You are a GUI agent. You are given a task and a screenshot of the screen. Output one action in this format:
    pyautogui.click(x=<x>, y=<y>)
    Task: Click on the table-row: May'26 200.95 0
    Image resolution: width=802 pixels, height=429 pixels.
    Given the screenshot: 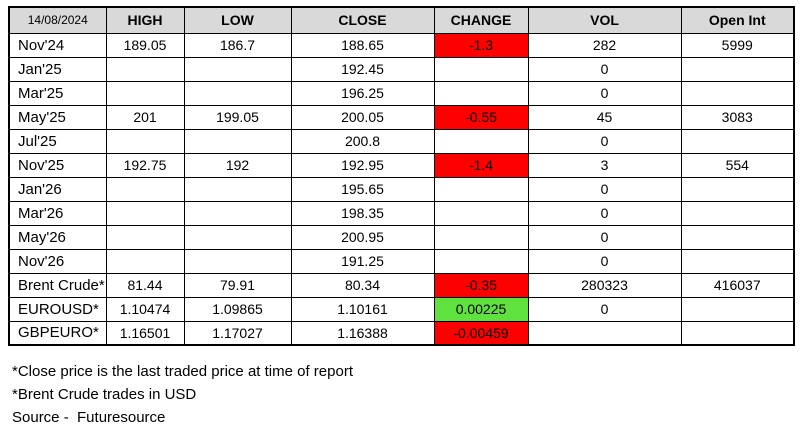 What is the action you would take?
    pyautogui.click(x=401, y=237)
    